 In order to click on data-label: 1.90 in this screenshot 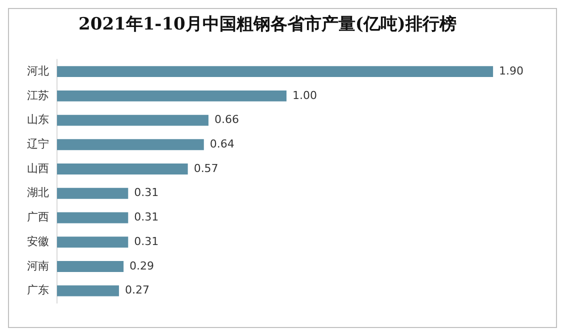, I will do `click(511, 71)`.